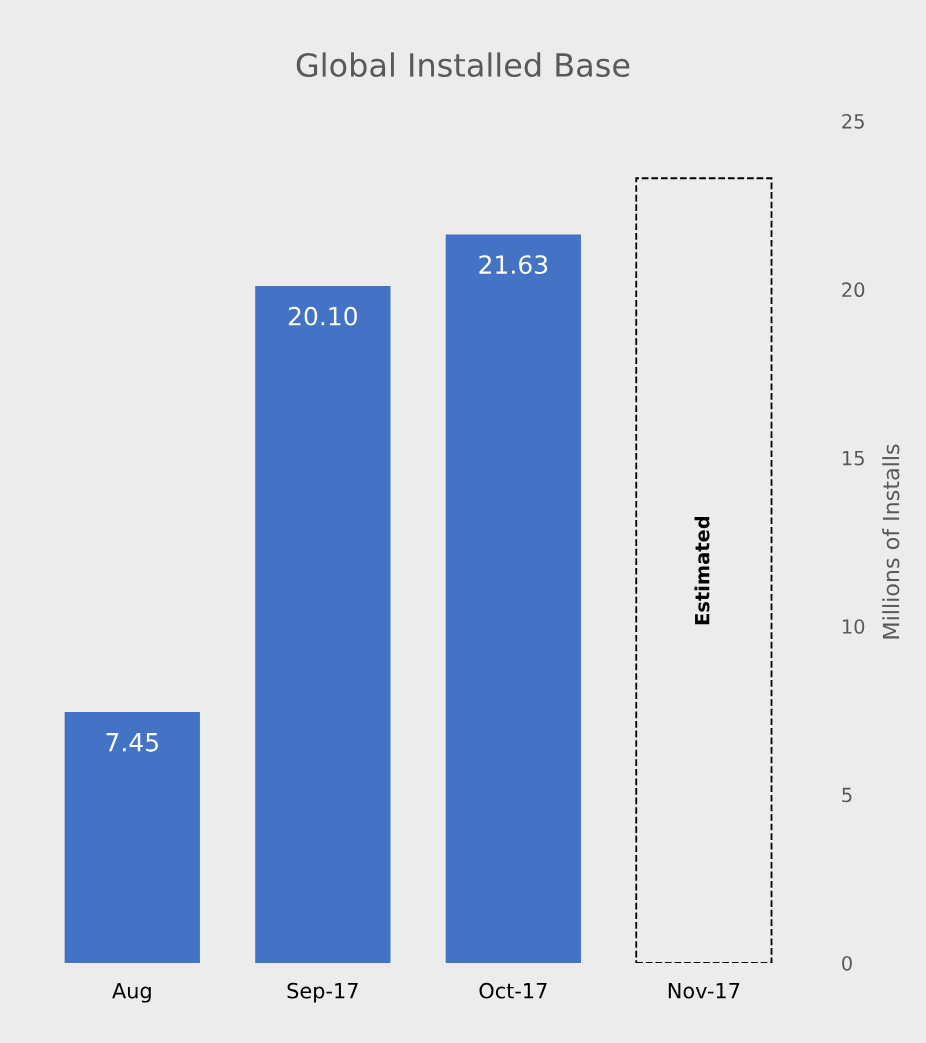 This screenshot has height=1043, width=926. What do you see at coordinates (131, 993) in the screenshot?
I see `x-tick-label: Aug` at bounding box center [131, 993].